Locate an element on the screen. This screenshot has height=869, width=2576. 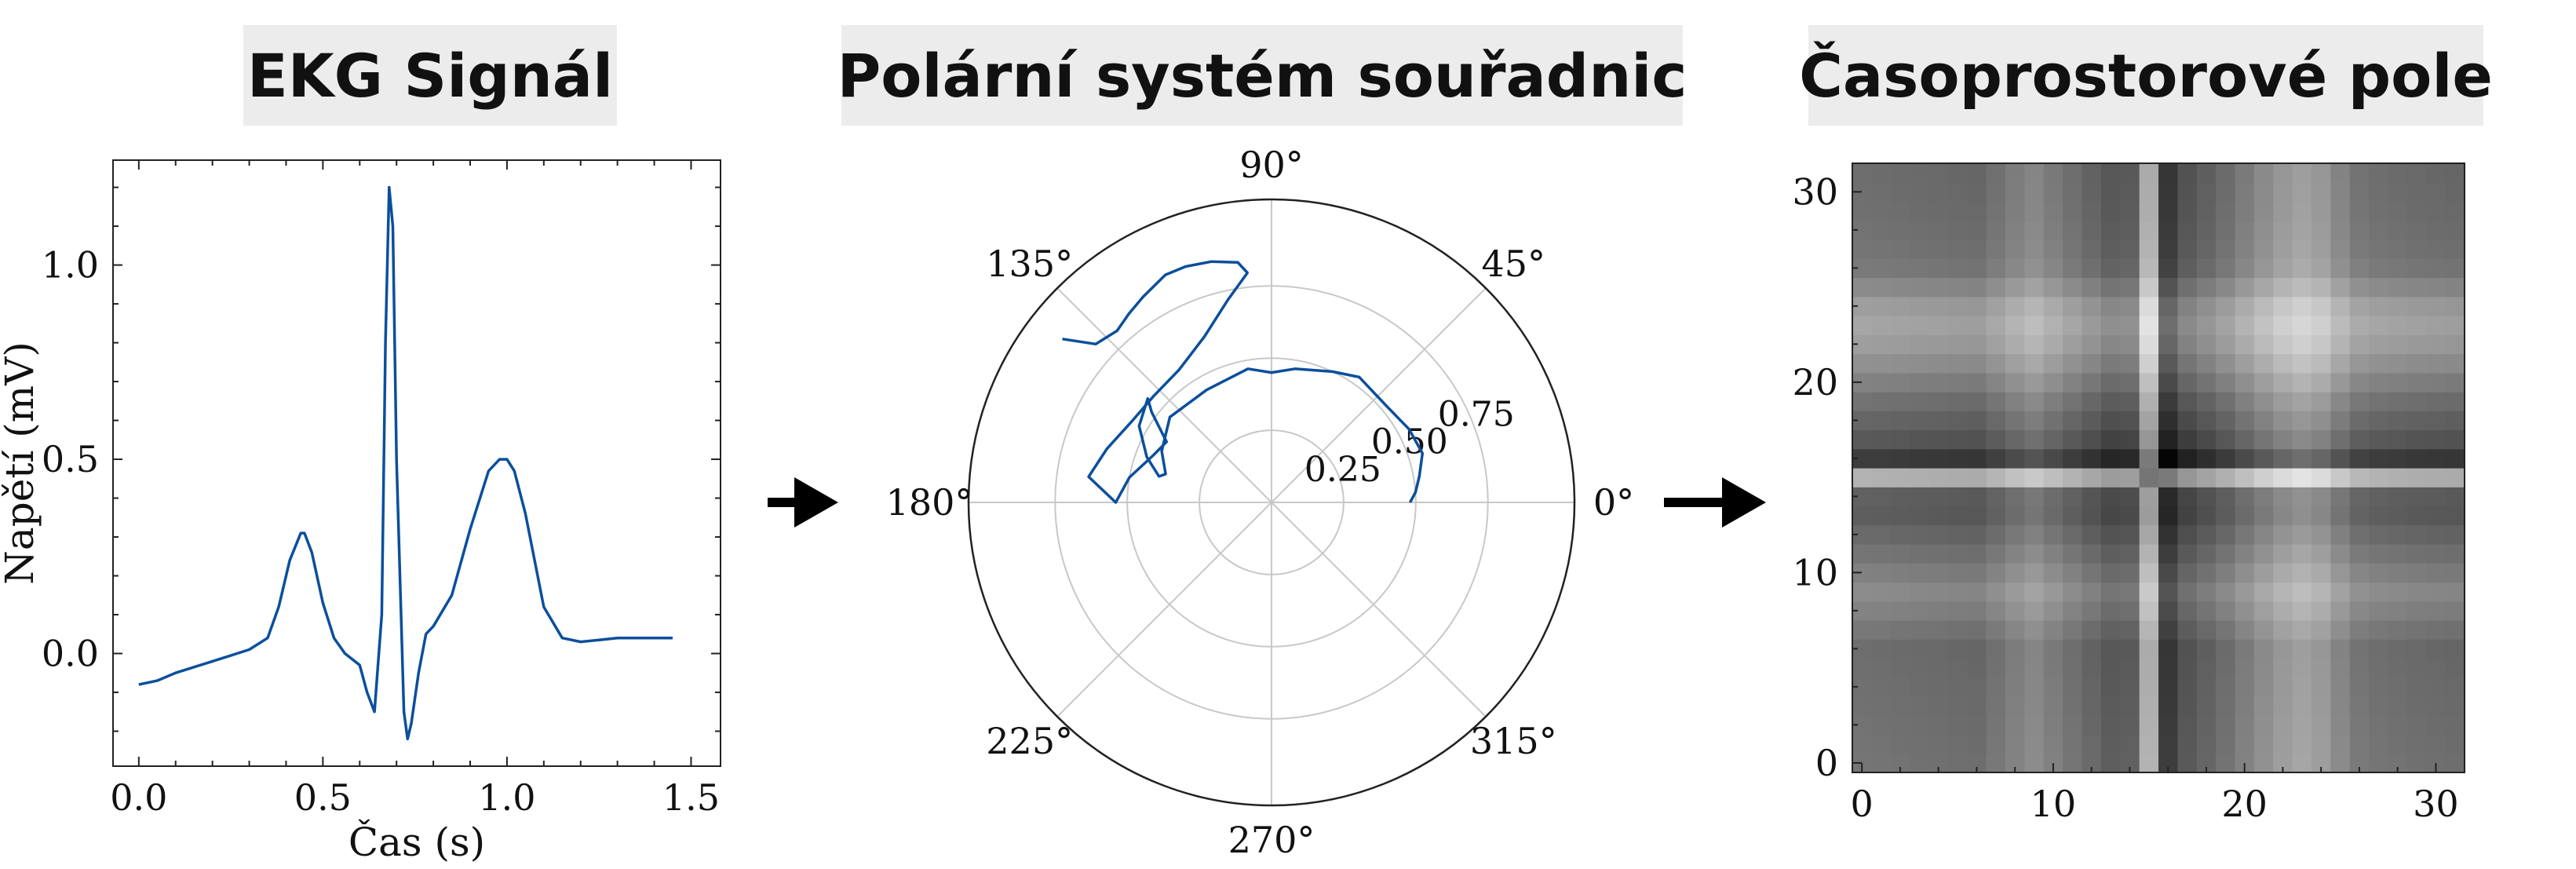
polar-signal-line is located at coordinates (1243, 382).